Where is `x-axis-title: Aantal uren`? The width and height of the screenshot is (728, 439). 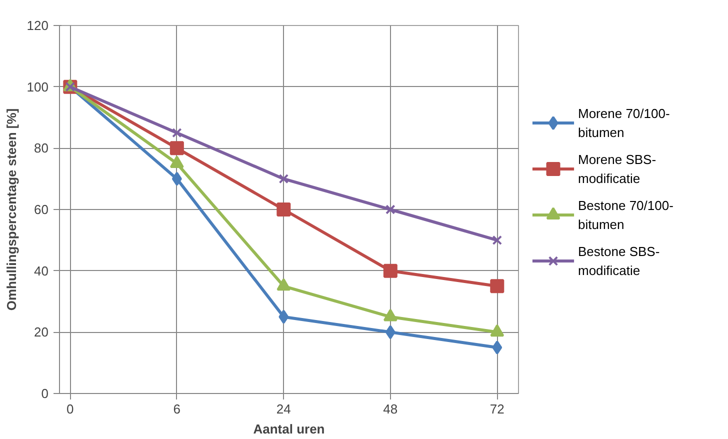
x-axis-title: Aantal uren is located at coordinates (289, 429).